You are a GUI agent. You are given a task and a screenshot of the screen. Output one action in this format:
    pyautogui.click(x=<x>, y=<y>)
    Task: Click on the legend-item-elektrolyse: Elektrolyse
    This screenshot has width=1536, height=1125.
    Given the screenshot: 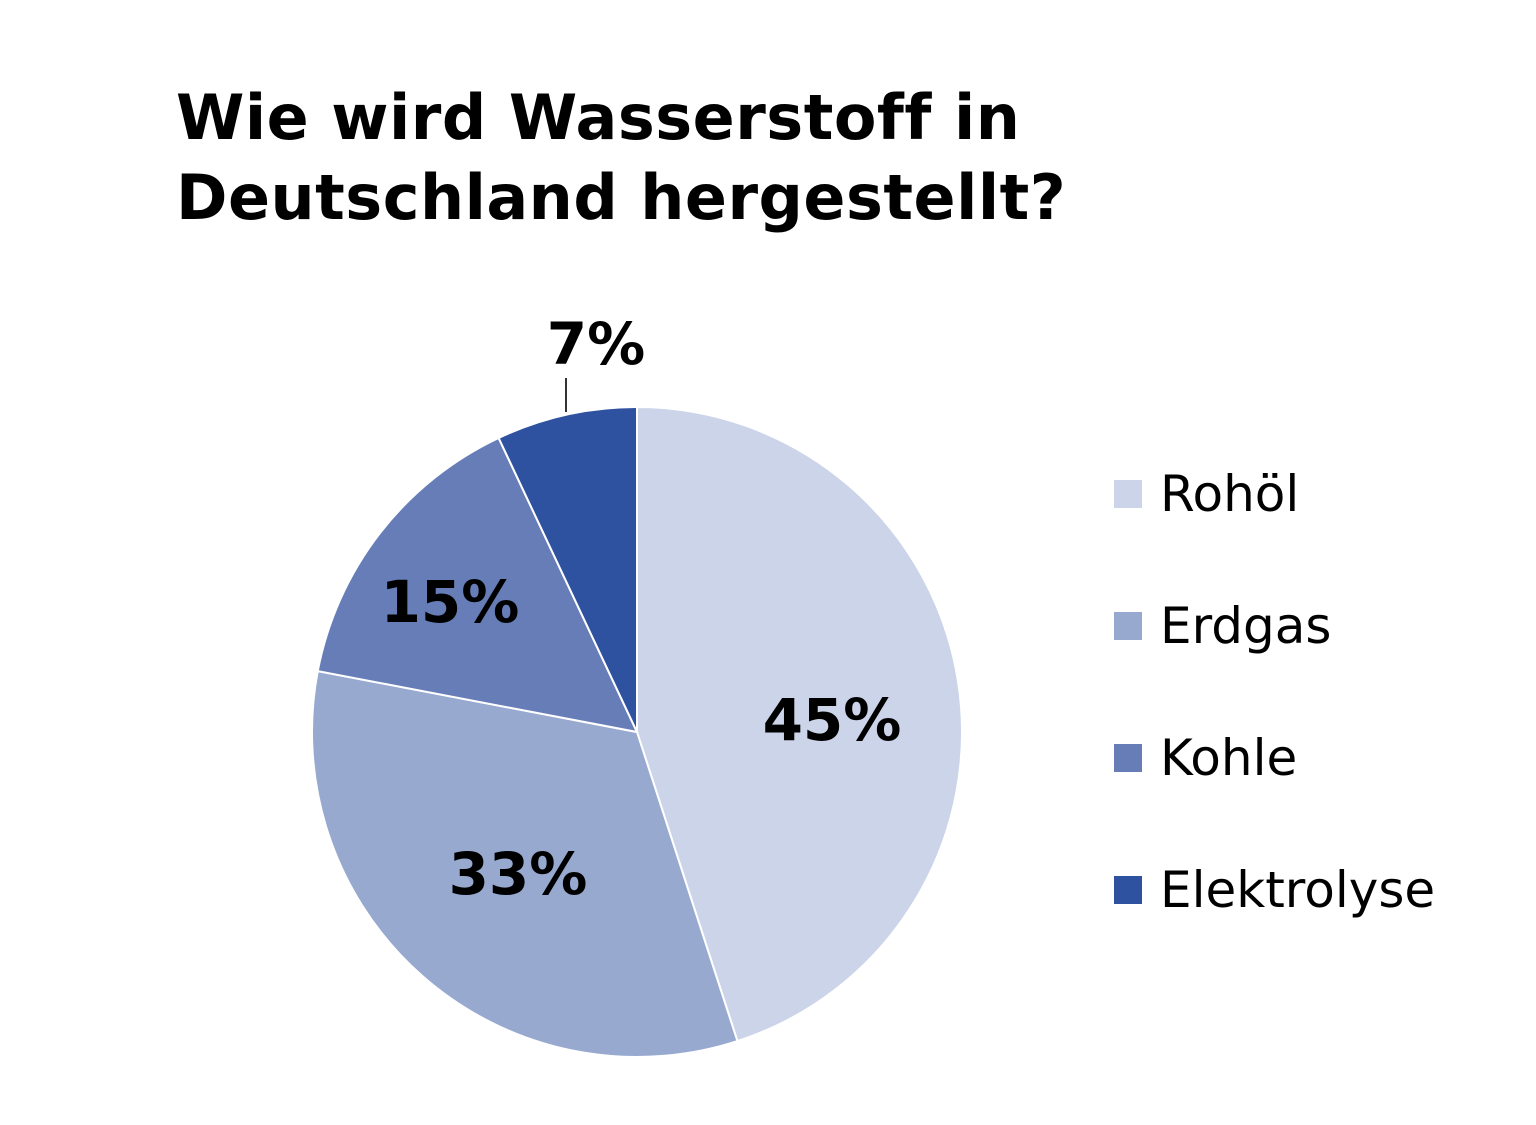 What is the action you would take?
    pyautogui.click(x=1274, y=890)
    